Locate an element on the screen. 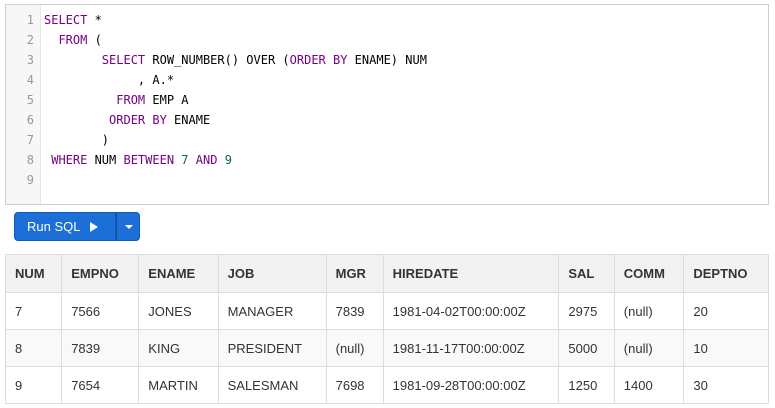 The height and width of the screenshot is (408, 775). table-header-row: NUM EMPNO ENAME JOB MGR HIREDATE SAL COMM DEPTNO is located at coordinates (386, 273).